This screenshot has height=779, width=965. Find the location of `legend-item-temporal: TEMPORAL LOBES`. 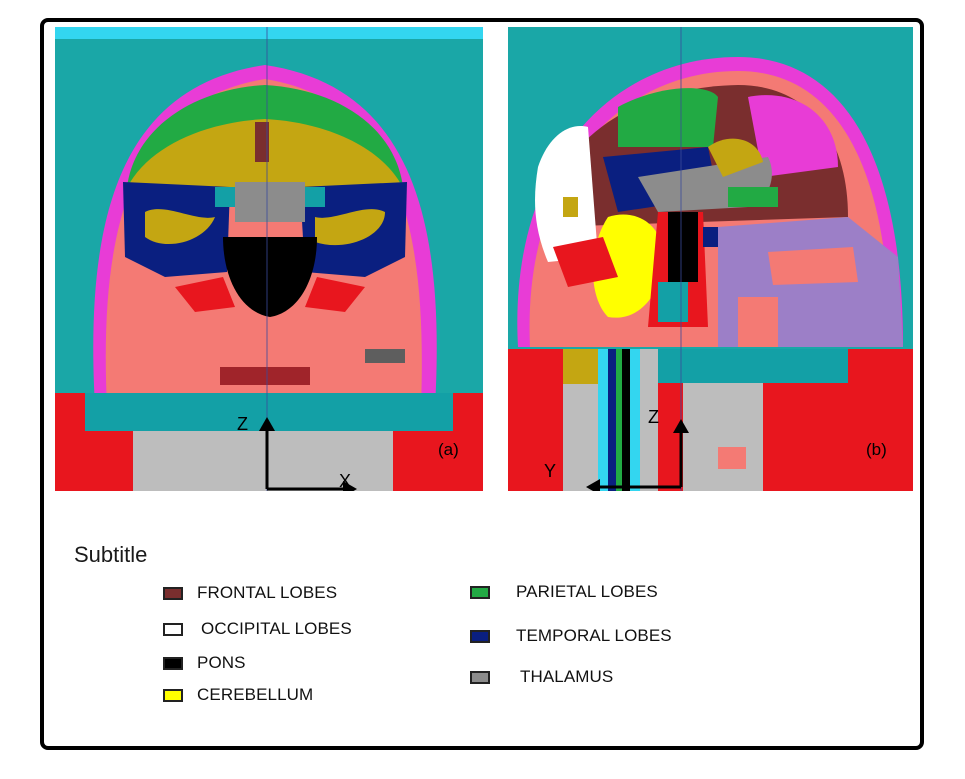

legend-item-temporal: TEMPORAL LOBES is located at coordinates (571, 636).